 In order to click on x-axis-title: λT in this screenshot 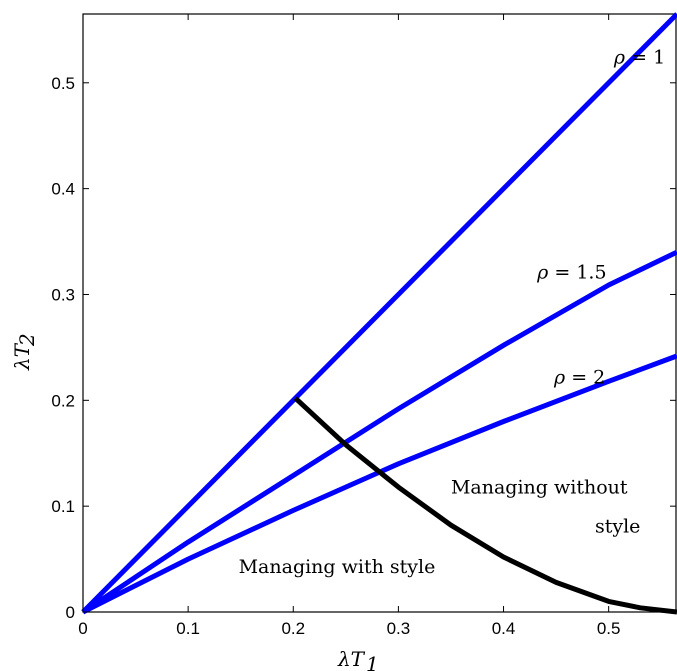, I will do `click(351, 659)`.